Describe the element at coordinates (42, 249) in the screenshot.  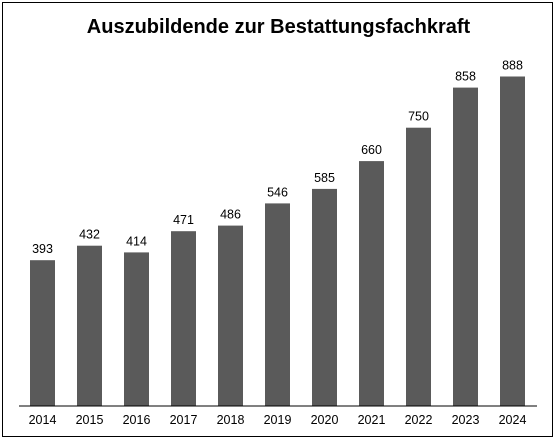
I see `data-label-2014: 393` at that location.